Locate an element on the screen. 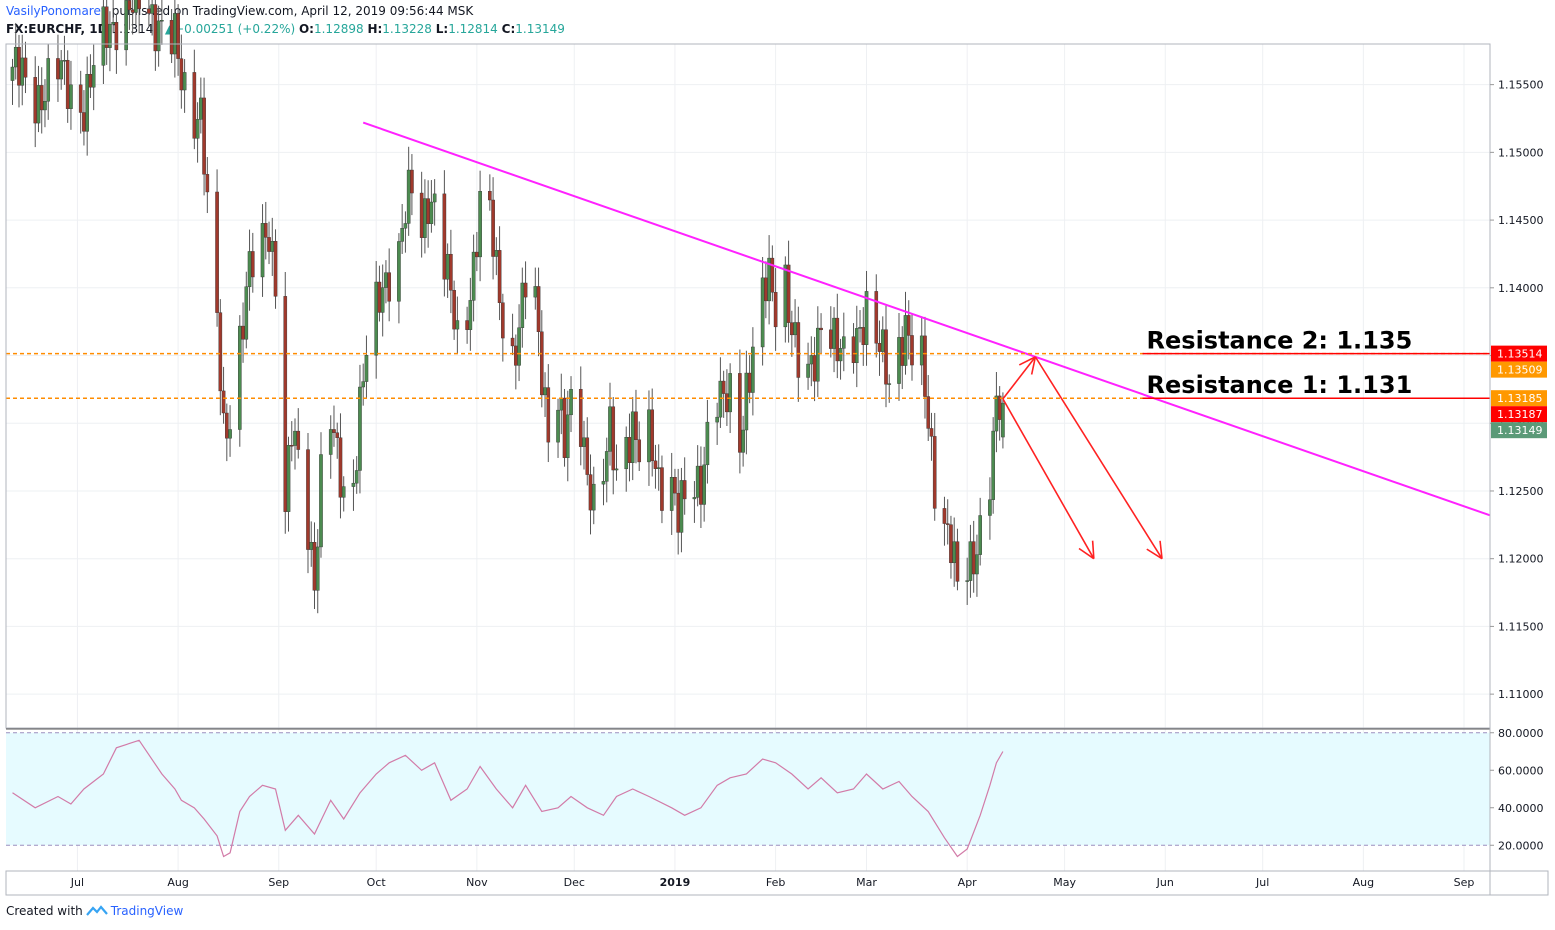 This screenshot has height=930, width=1555. price-tick-label: 1.12500 is located at coordinates (1521, 491).